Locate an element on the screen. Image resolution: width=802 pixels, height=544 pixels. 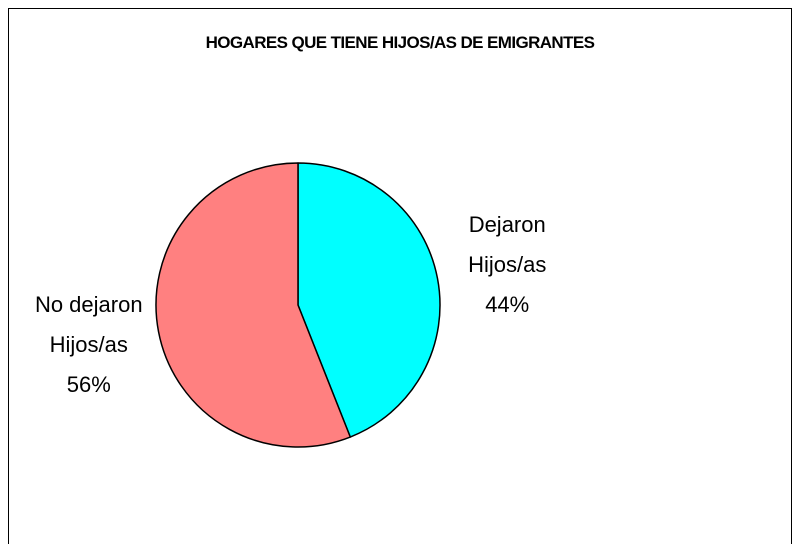
slice-name: Dejaron Hijos/as is located at coordinates (507, 245).